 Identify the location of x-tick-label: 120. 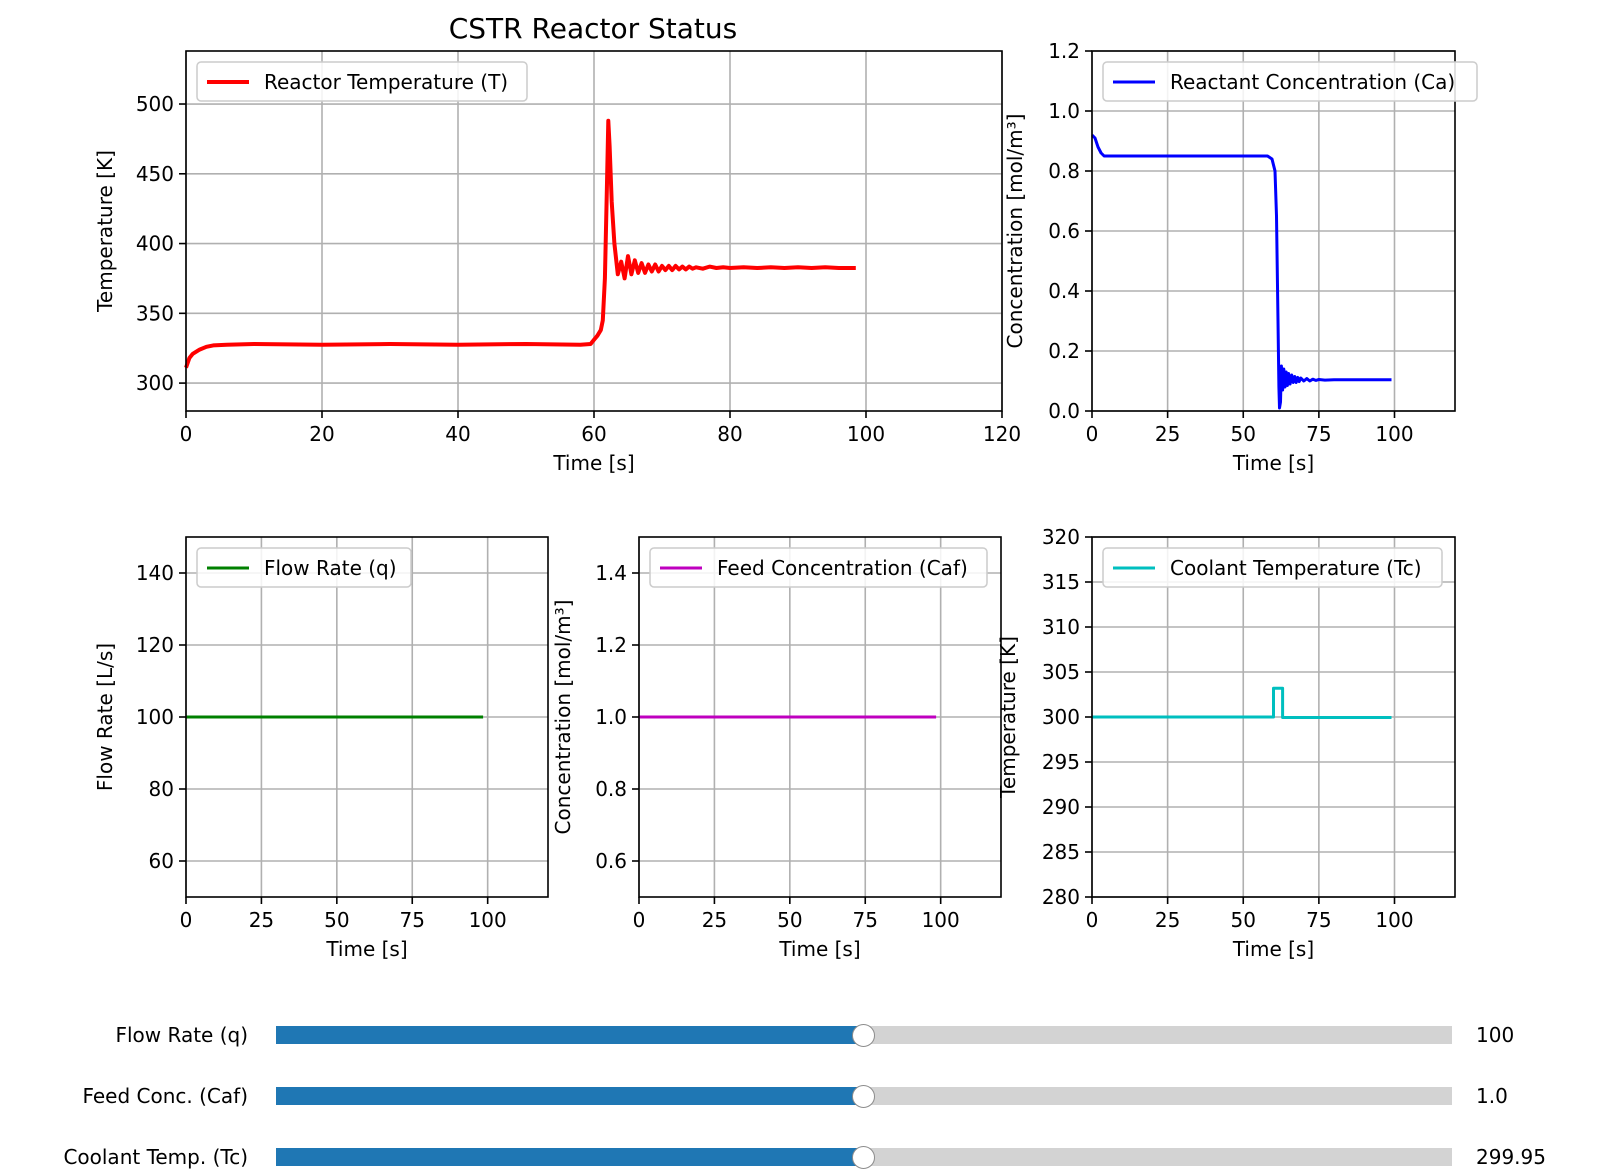
(1002, 434).